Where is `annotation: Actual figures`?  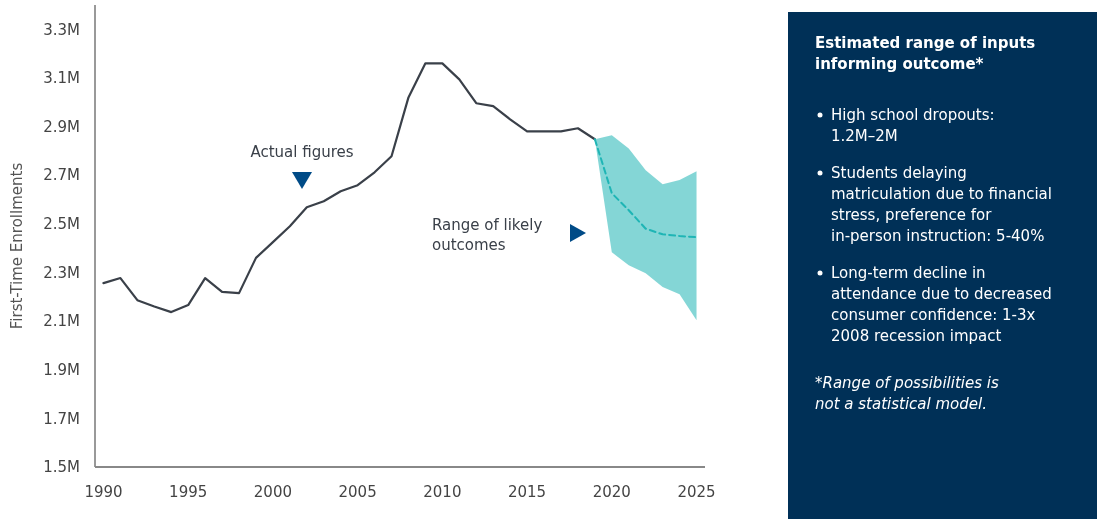
annotation: Actual figures is located at coordinates (302, 152).